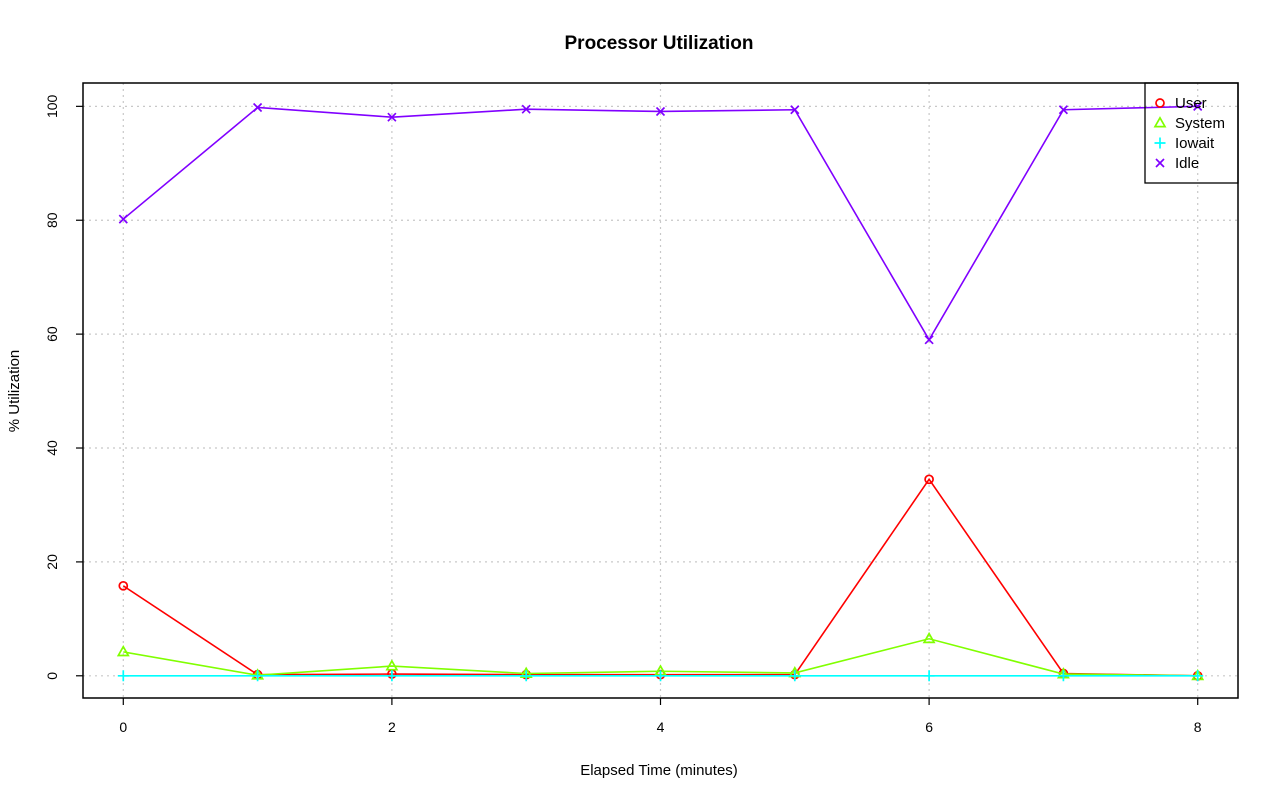 The image size is (1280, 801). Describe the element at coordinates (1198, 727) in the screenshot. I see `x-tick-label: 8` at that location.